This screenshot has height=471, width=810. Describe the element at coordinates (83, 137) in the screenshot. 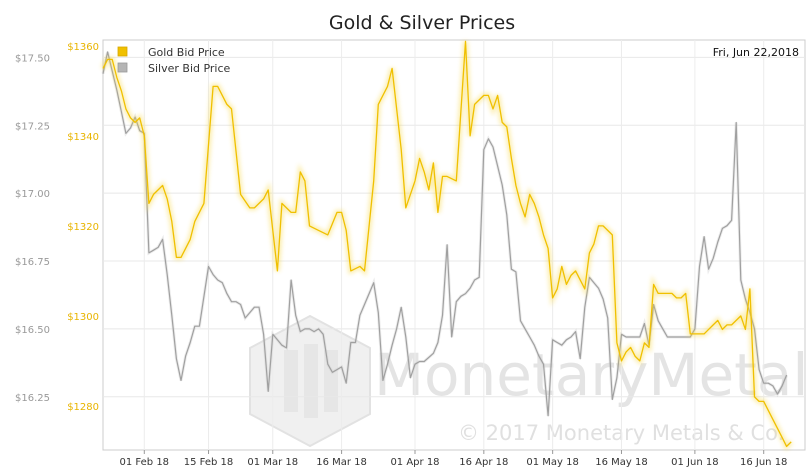

I see `gold-tick-label: $1340` at that location.